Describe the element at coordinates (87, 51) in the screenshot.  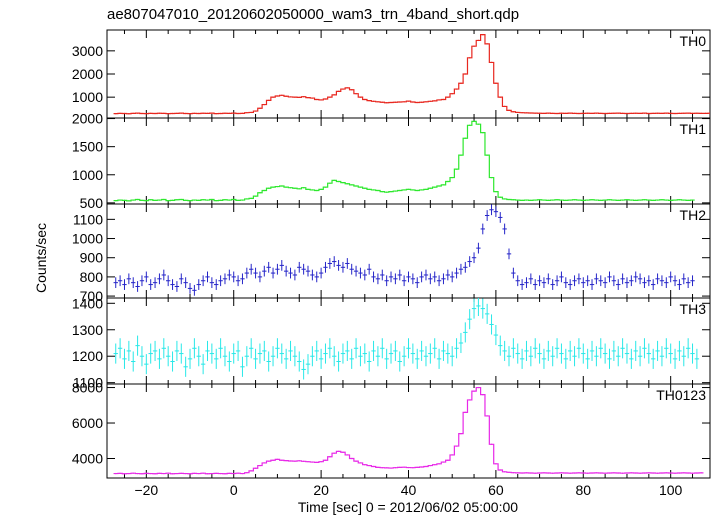
I see `y-tick-label: 3000` at that location.